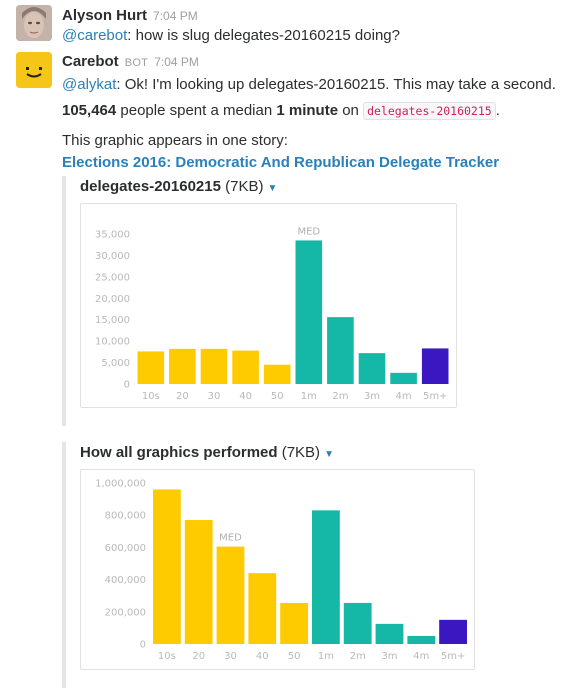 This screenshot has width=568, height=692. I want to click on stat-text: on, so click(351, 110).